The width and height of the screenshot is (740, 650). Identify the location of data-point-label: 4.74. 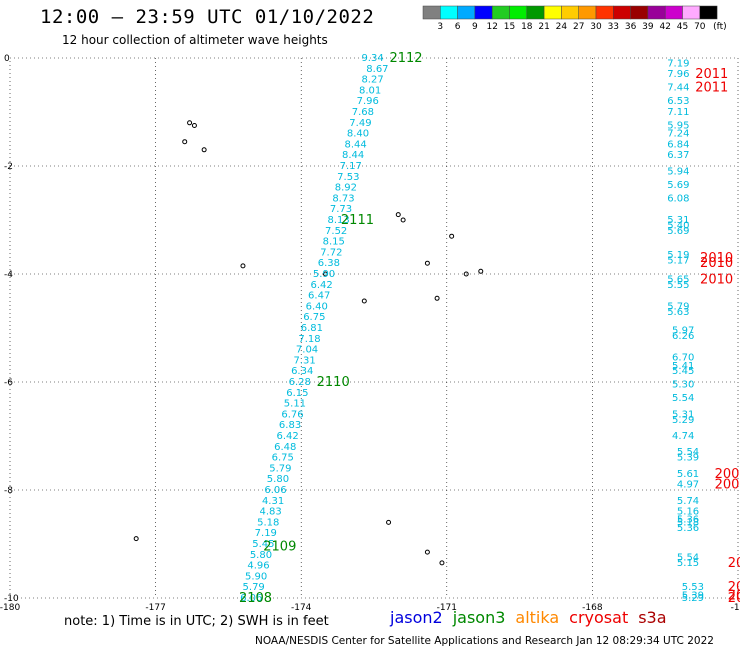
(683, 436).